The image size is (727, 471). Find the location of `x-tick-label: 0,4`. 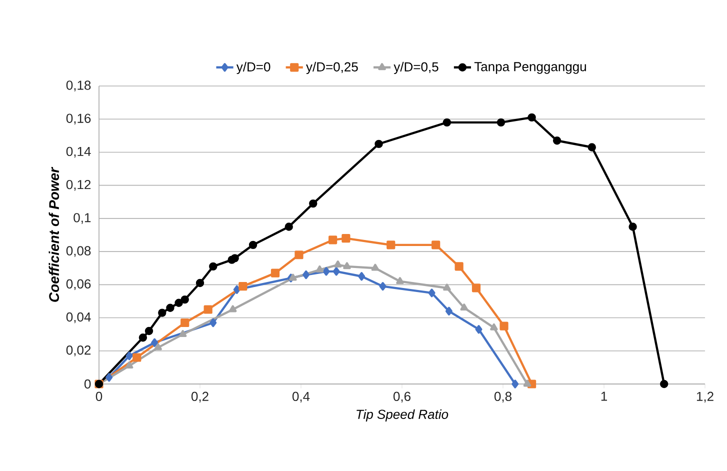

x-tick-label: 0,4 is located at coordinates (301, 397).